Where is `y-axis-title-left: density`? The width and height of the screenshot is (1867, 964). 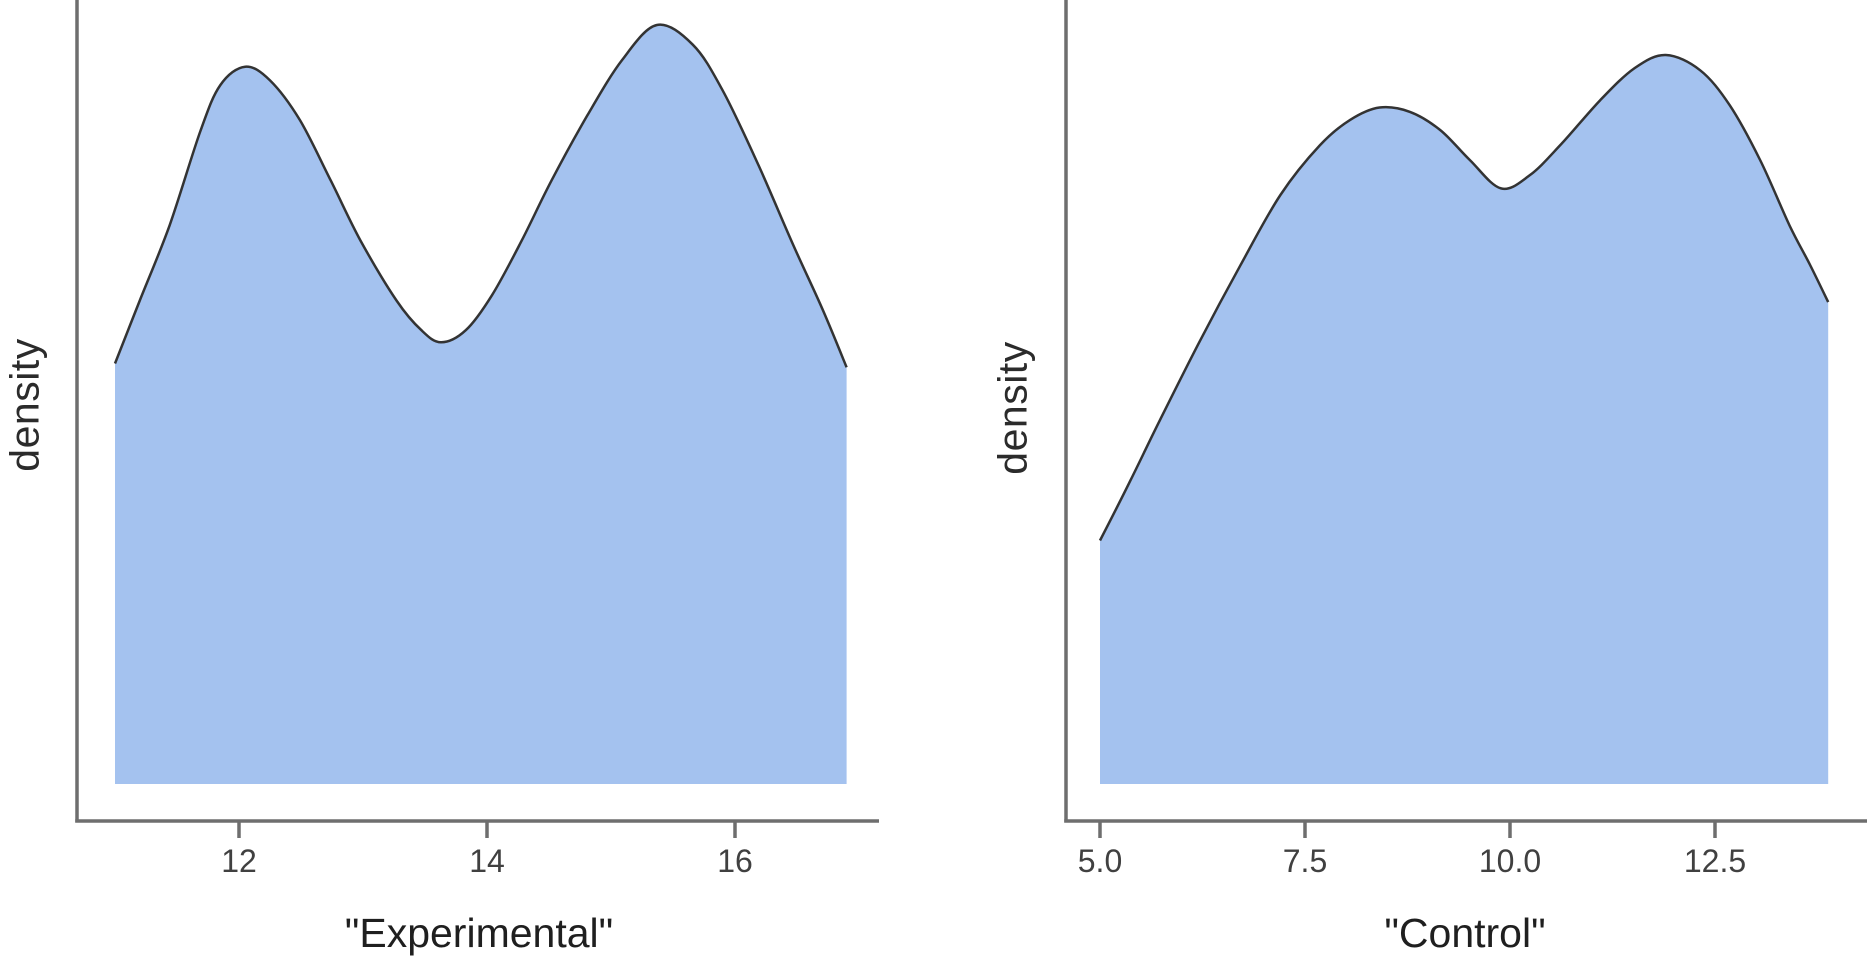 y-axis-title-left: density is located at coordinates (24, 405).